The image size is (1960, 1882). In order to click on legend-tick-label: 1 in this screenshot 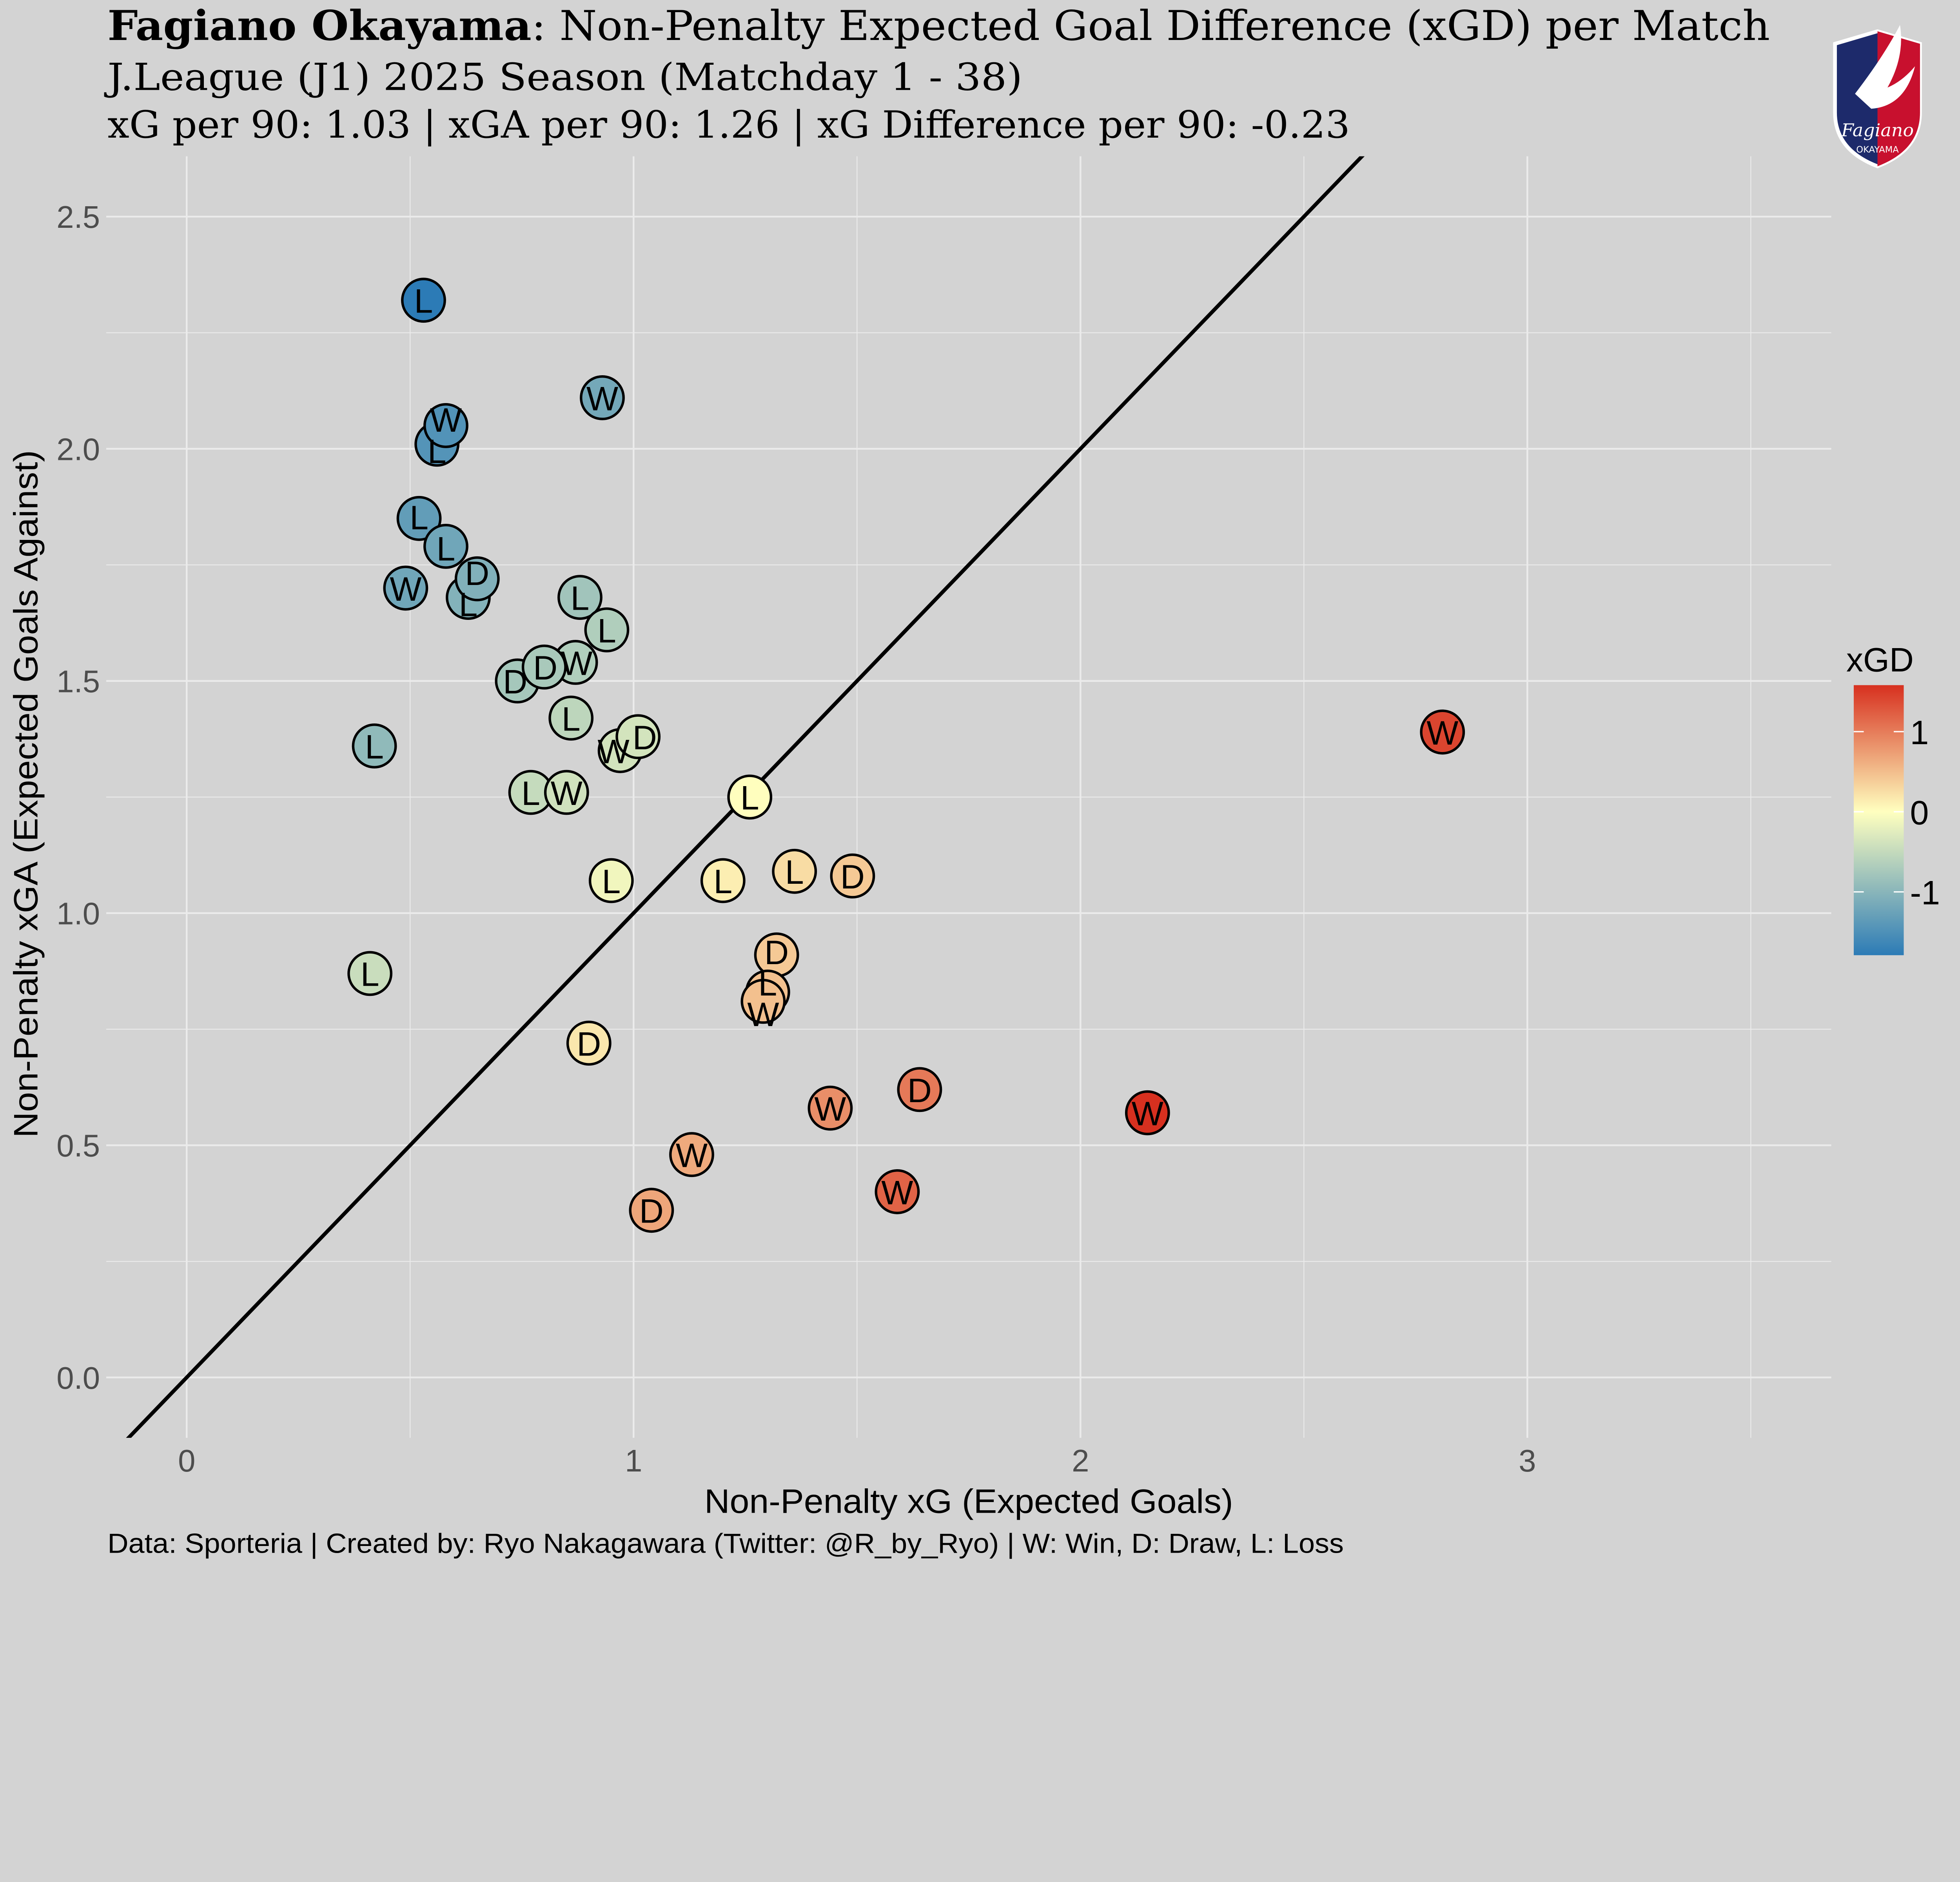, I will do `click(1920, 733)`.